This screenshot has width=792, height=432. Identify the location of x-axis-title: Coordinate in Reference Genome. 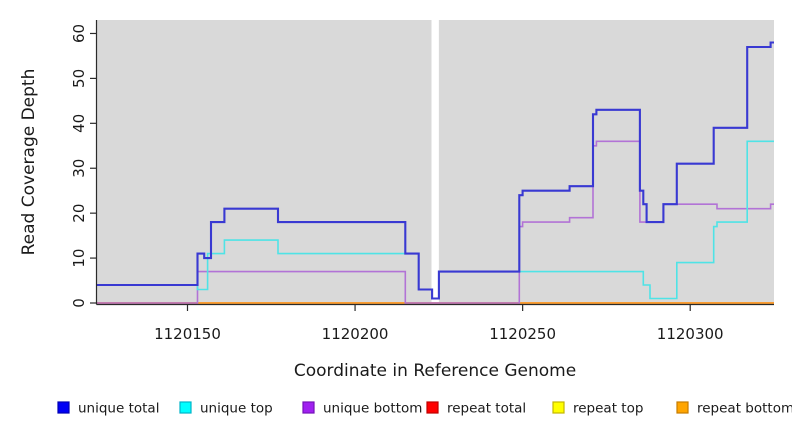
(435, 371).